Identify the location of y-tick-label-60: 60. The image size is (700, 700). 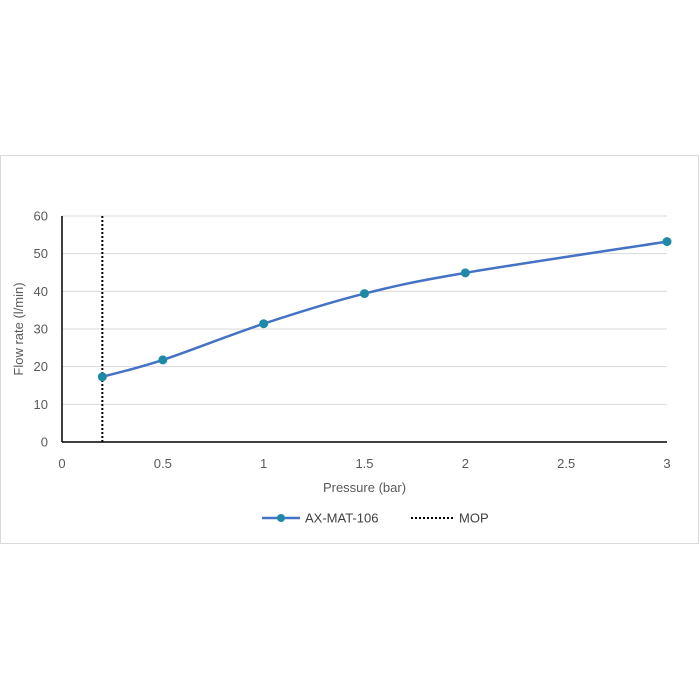
(41, 216).